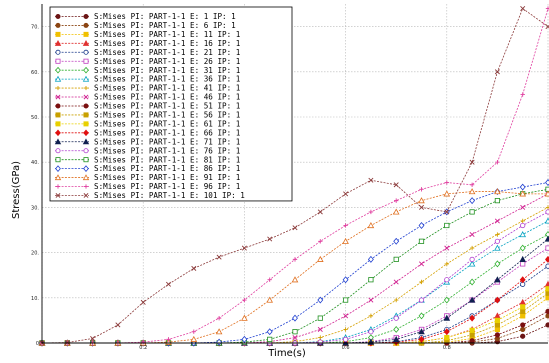 The image size is (549, 363). What do you see at coordinates (169, 195) in the screenshot?
I see `legend-label: S:Mises PI: PART-1-1 E: 101 IP: 1` at bounding box center [169, 195].